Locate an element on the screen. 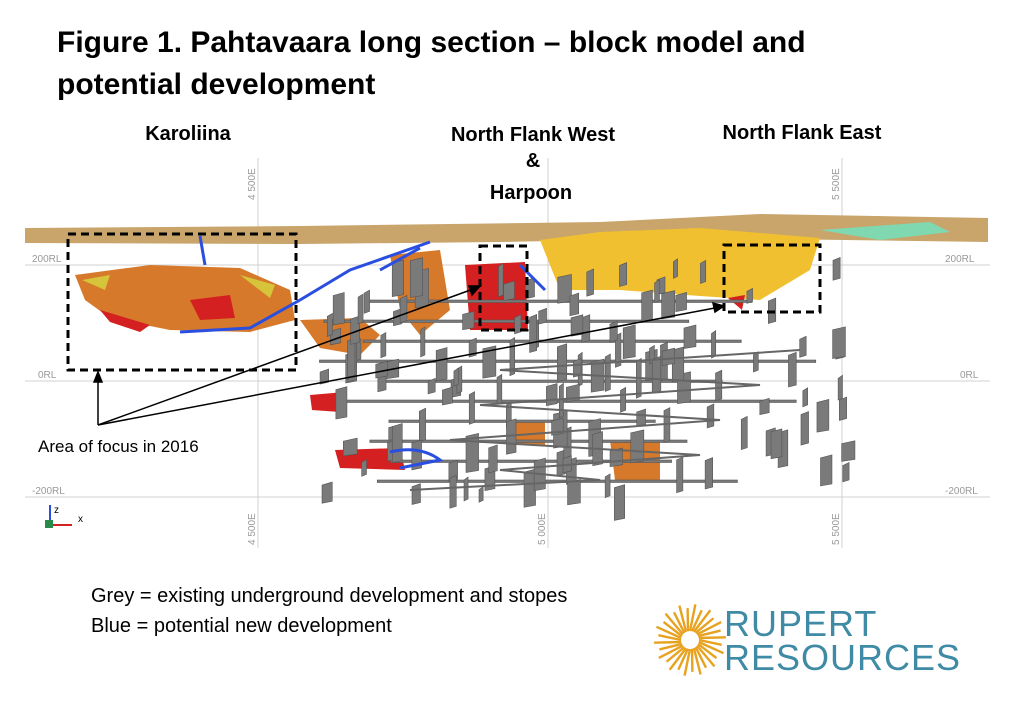 The height and width of the screenshot is (717, 1024). orebody is located at coordinates (185, 298).